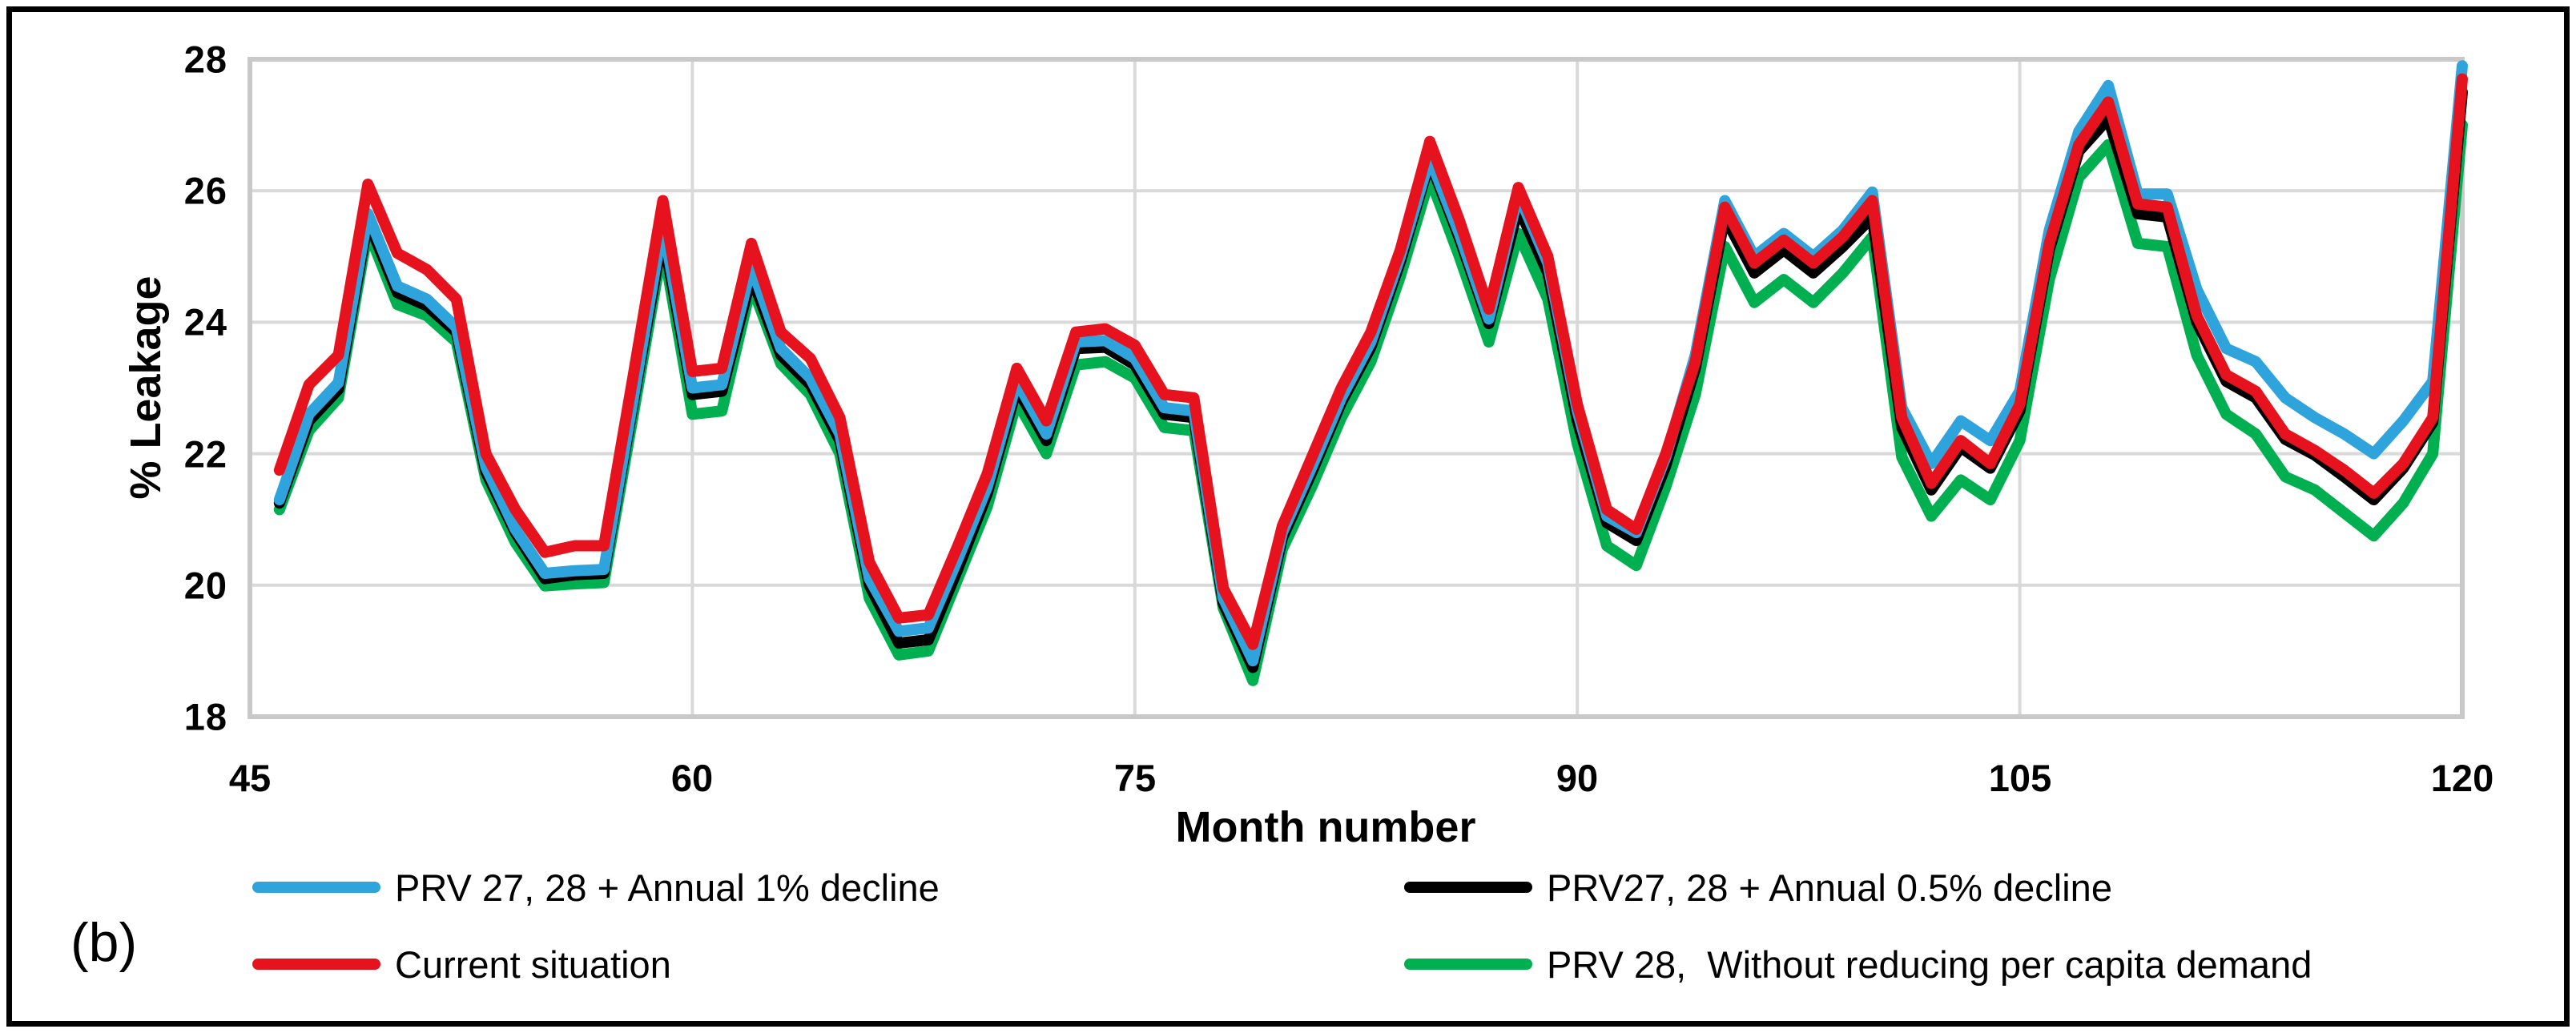  What do you see at coordinates (205, 59) in the screenshot?
I see `y-axis-tick-label: 28` at bounding box center [205, 59].